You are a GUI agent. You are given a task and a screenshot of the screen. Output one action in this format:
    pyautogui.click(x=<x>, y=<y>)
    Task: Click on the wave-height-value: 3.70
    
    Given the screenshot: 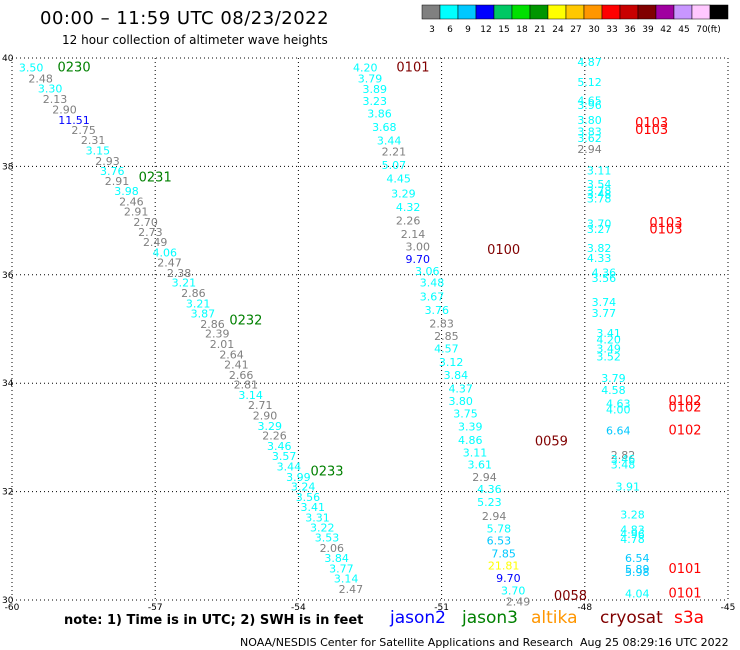 What is the action you would take?
    pyautogui.click(x=599, y=224)
    